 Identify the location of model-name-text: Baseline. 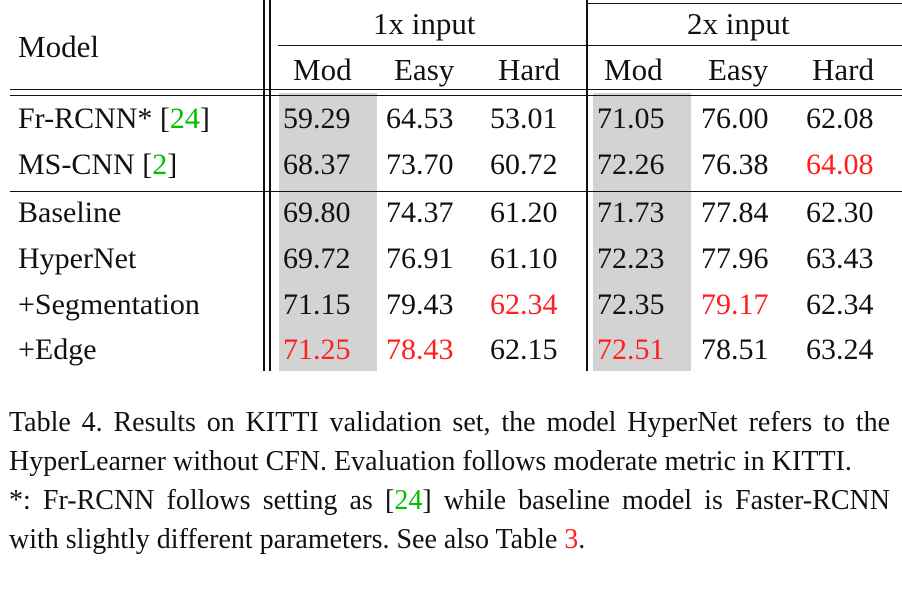
(70, 212).